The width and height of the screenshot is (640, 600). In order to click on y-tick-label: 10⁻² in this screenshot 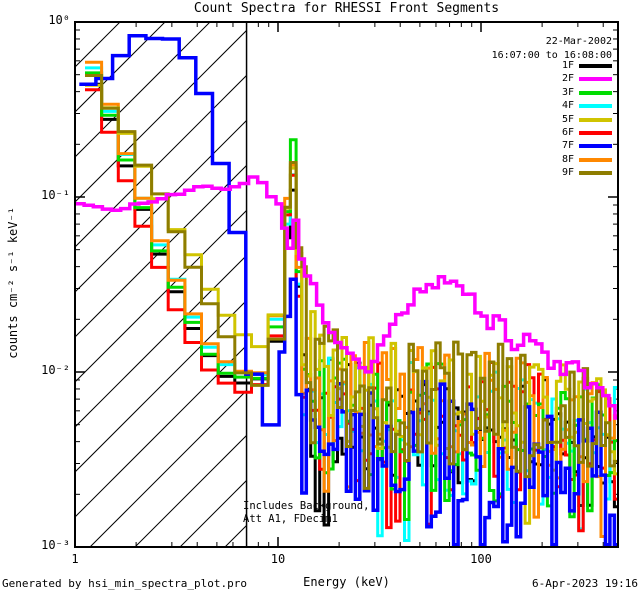, I will do `click(55, 370)`.